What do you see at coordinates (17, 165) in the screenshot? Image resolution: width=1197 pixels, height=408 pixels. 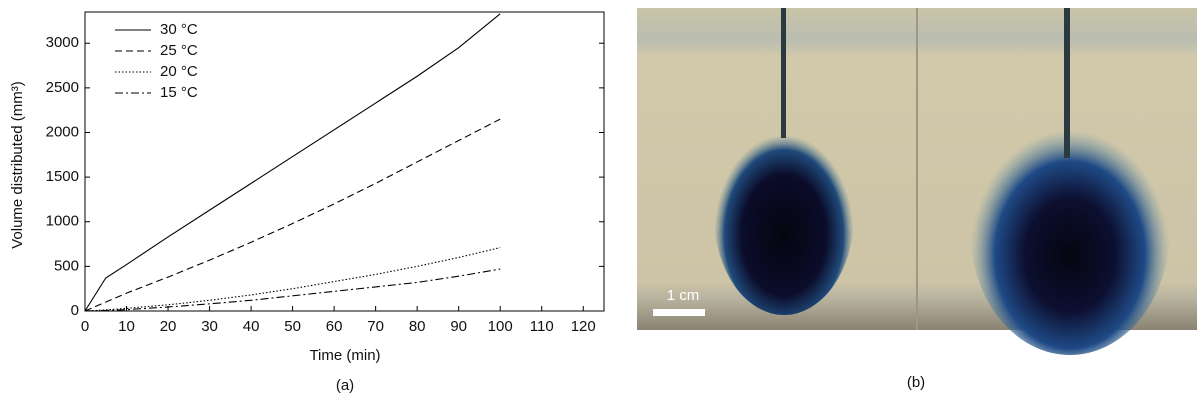 I see `y-axis-label: Volume distributed (mm³)` at bounding box center [17, 165].